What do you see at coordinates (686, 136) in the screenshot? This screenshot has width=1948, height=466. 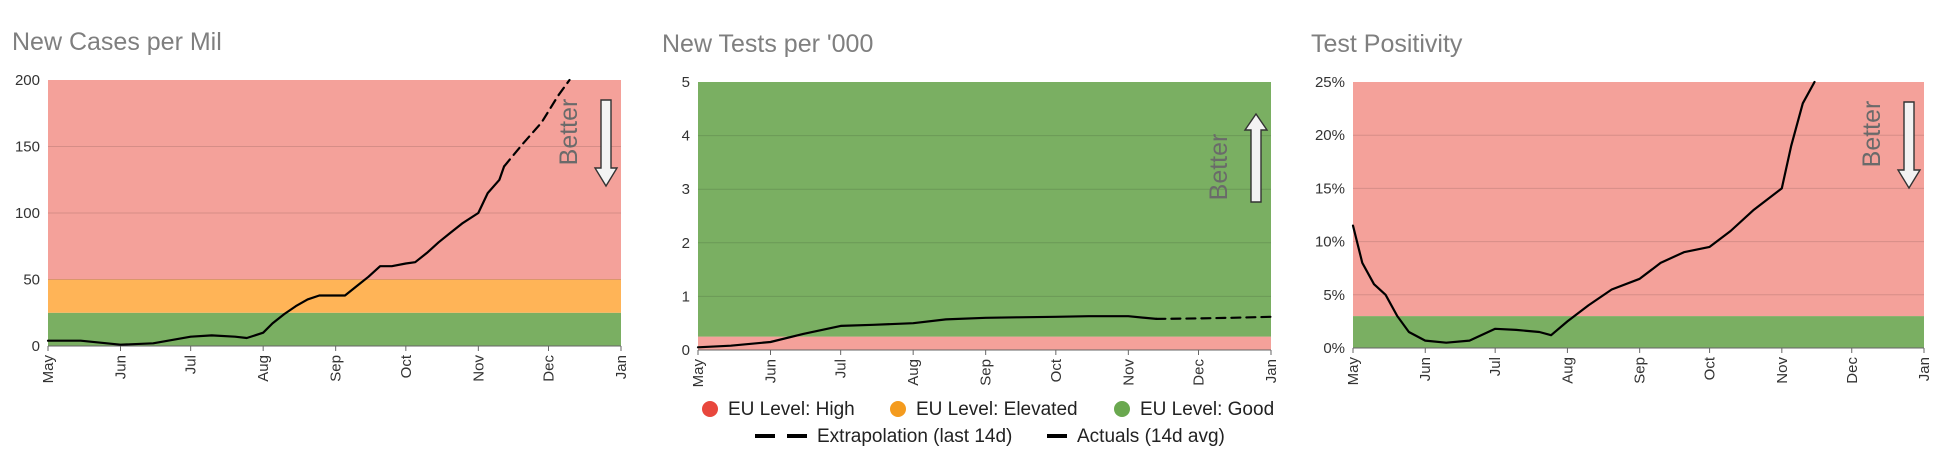 I see `y-tick-label: 4` at bounding box center [686, 136].